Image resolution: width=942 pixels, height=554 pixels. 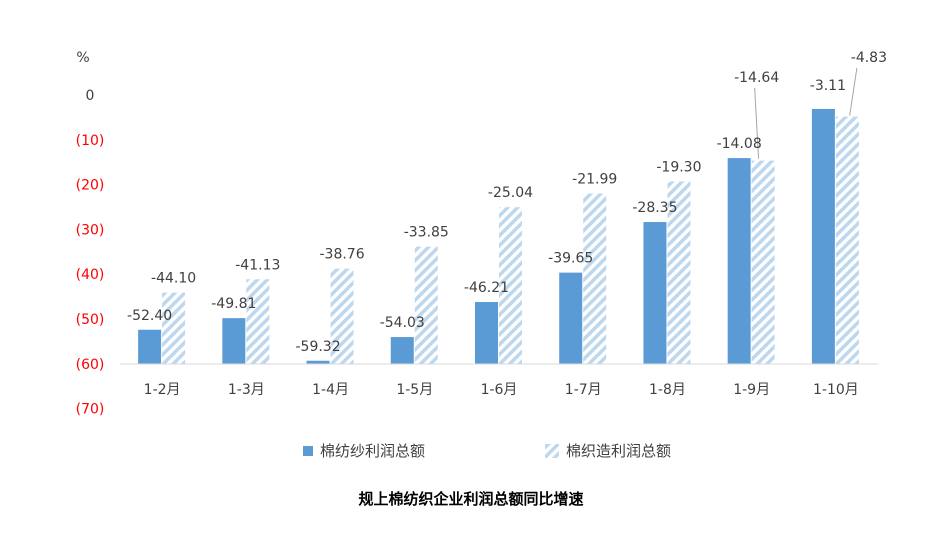 What do you see at coordinates (82, 58) in the screenshot?
I see `y-unit-label: %` at bounding box center [82, 58].